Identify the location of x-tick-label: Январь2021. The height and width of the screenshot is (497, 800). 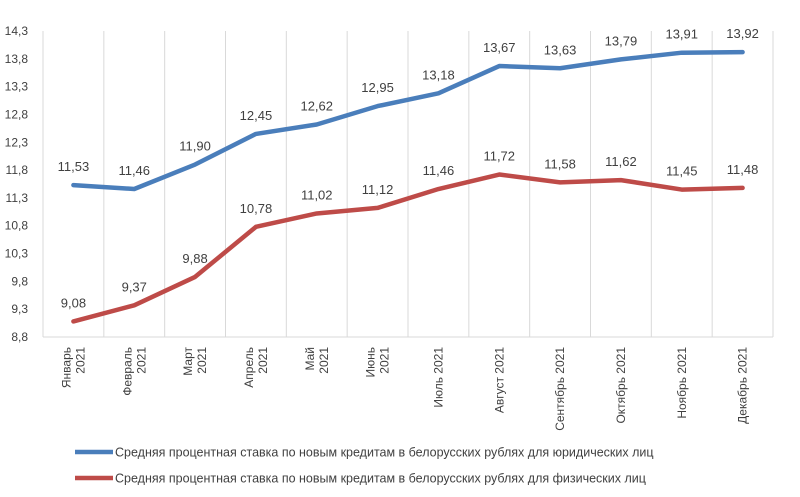
(73, 367).